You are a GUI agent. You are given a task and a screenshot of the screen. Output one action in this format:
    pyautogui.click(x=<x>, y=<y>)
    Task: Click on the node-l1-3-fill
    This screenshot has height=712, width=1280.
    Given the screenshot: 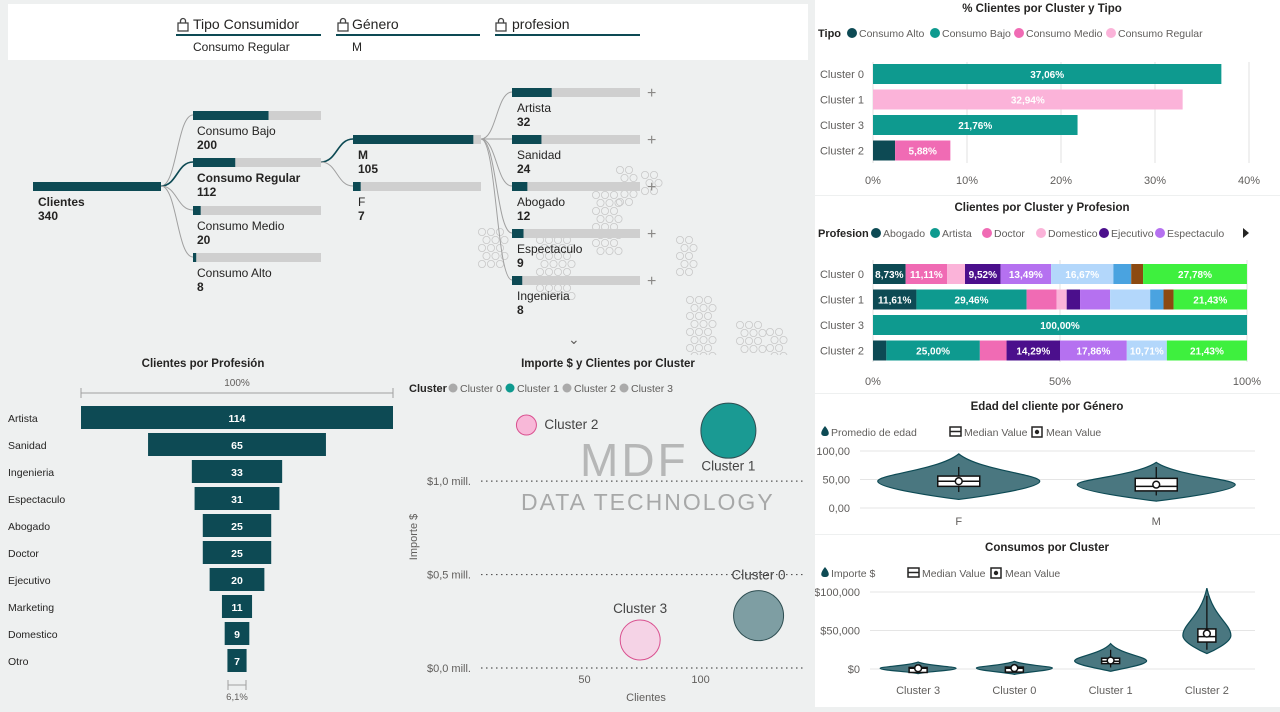 What is the action you would take?
    pyautogui.click(x=195, y=257)
    